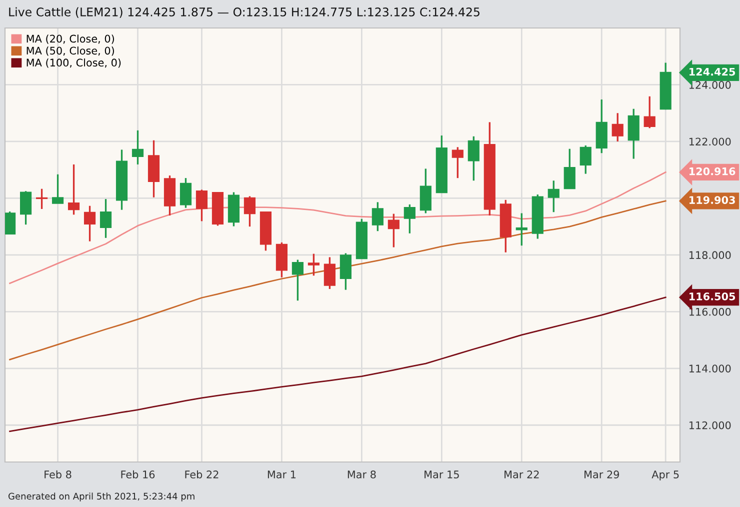  What do you see at coordinates (710, 142) in the screenshot?
I see `y-tick-label: 122.000` at bounding box center [710, 142].